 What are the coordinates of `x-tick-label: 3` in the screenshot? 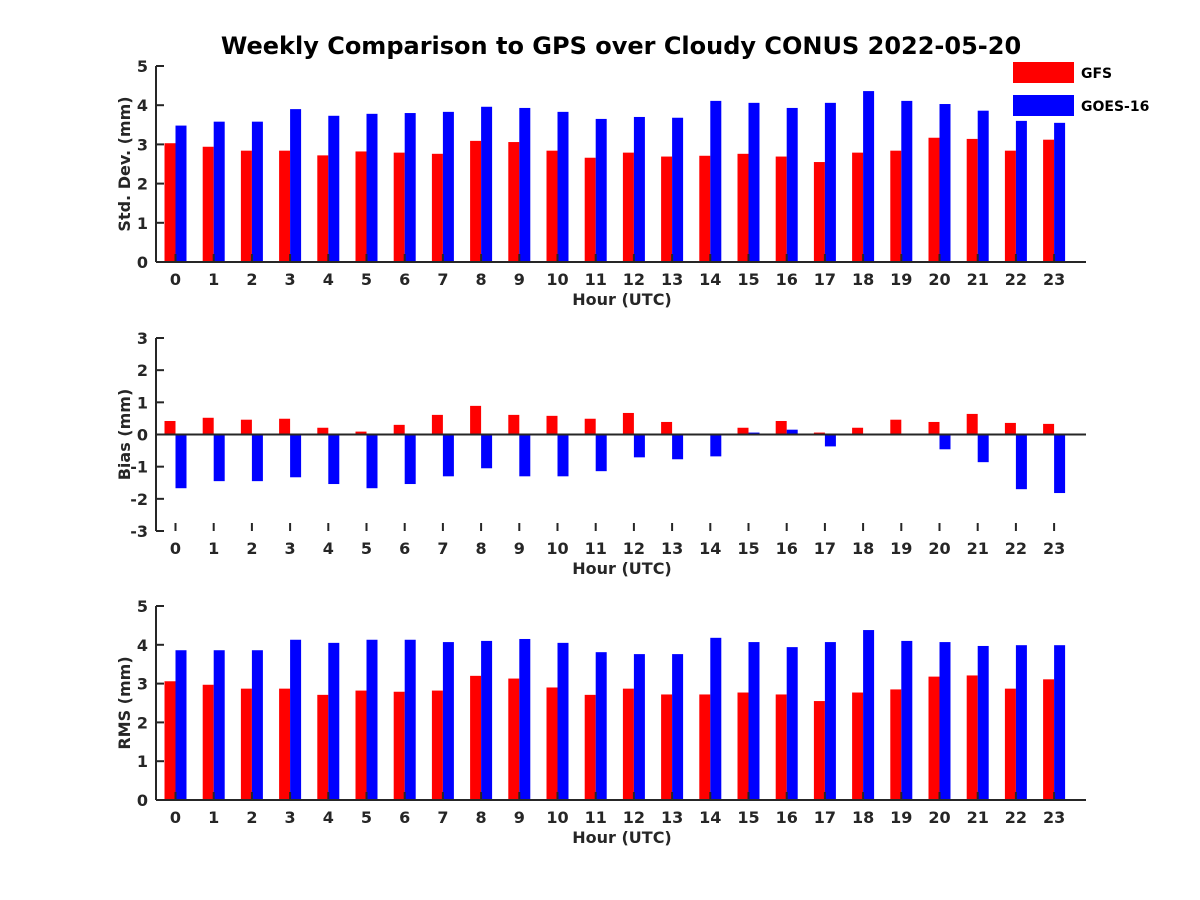 It's located at (290, 548).